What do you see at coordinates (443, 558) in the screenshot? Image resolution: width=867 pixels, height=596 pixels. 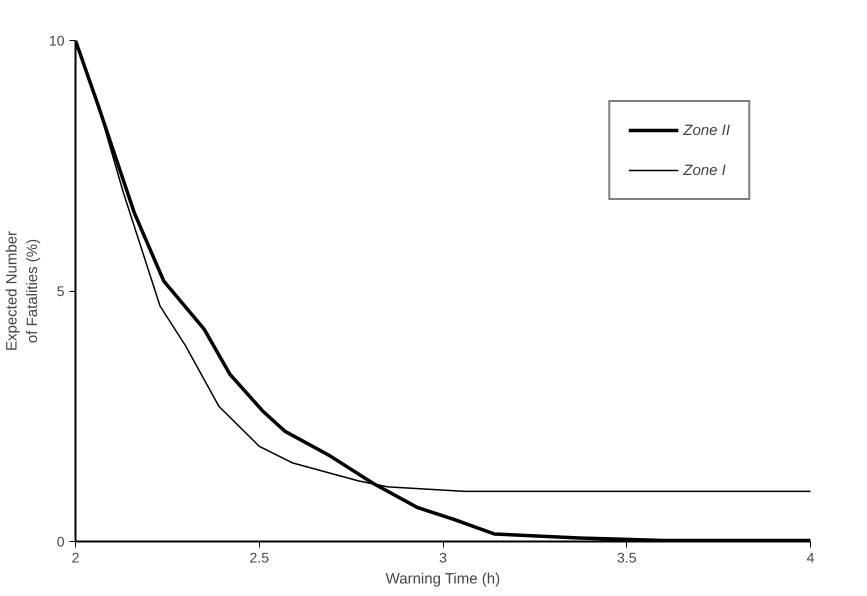 I see `x-tick-label: 3` at bounding box center [443, 558].